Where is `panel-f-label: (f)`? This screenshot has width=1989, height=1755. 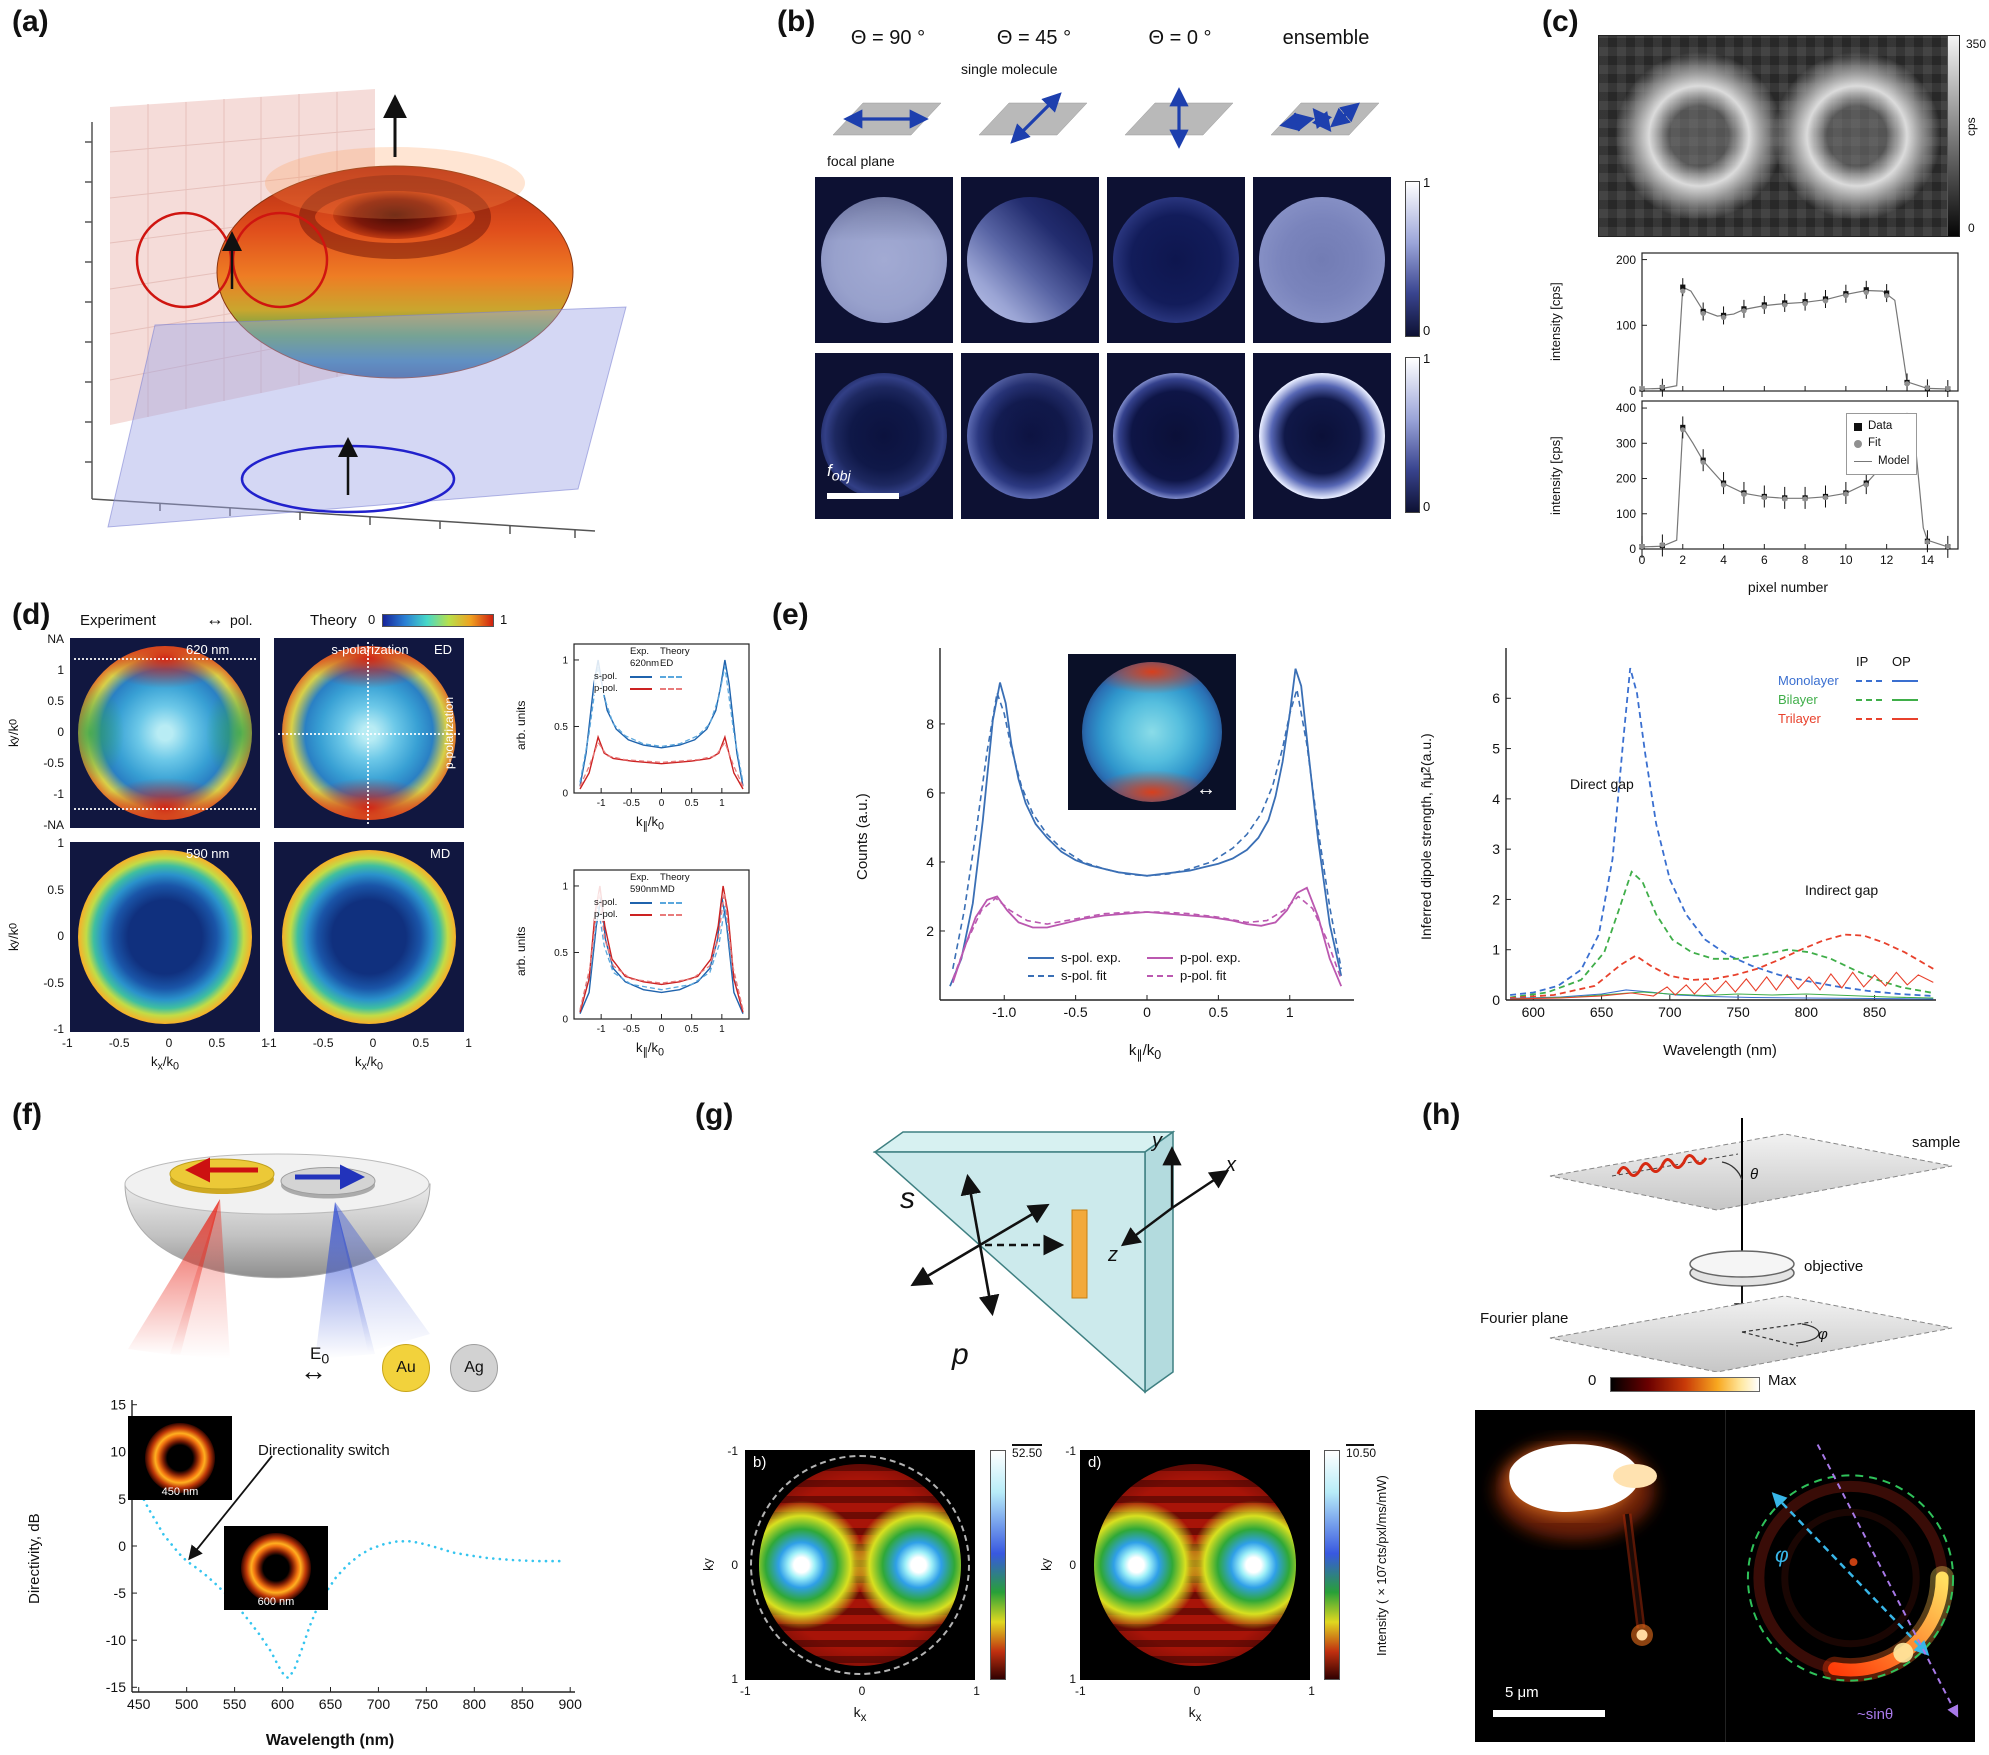 panel-f-label: (f) is located at coordinates (27, 1114).